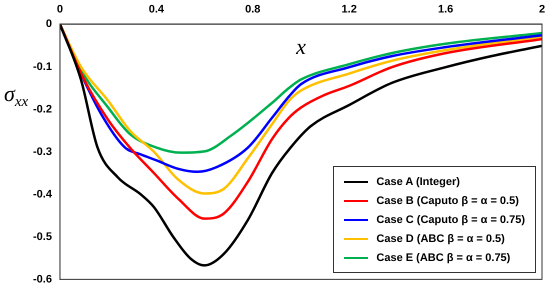 The height and width of the screenshot is (289, 550). Describe the element at coordinates (418, 182) in the screenshot. I see `legend-label: Case A (Integer)` at that location.